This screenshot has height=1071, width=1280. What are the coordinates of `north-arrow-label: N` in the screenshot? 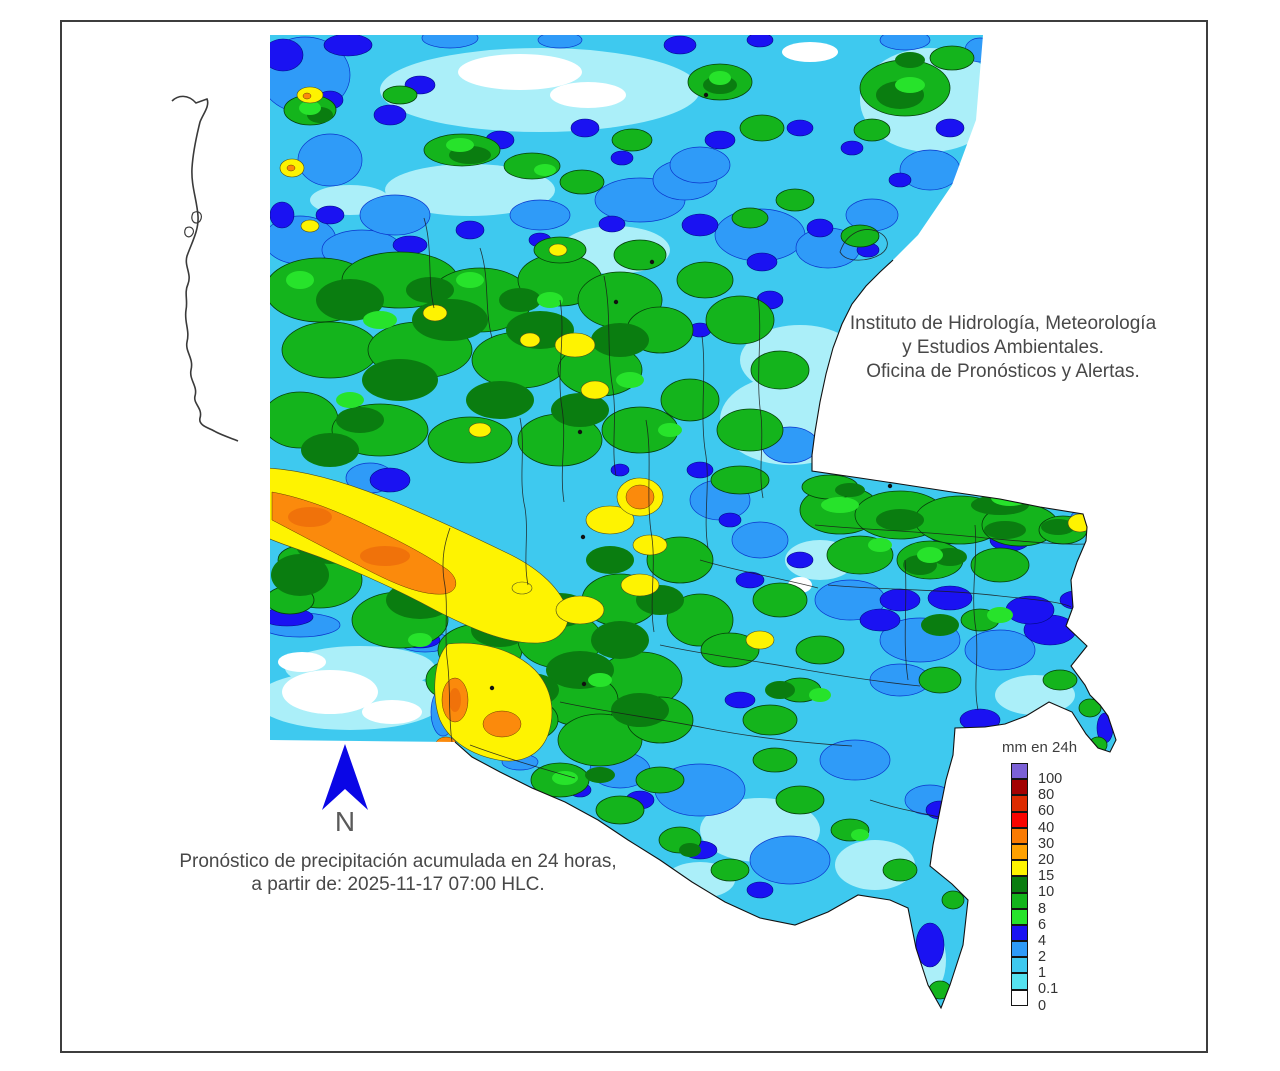 It's located at (345, 821).